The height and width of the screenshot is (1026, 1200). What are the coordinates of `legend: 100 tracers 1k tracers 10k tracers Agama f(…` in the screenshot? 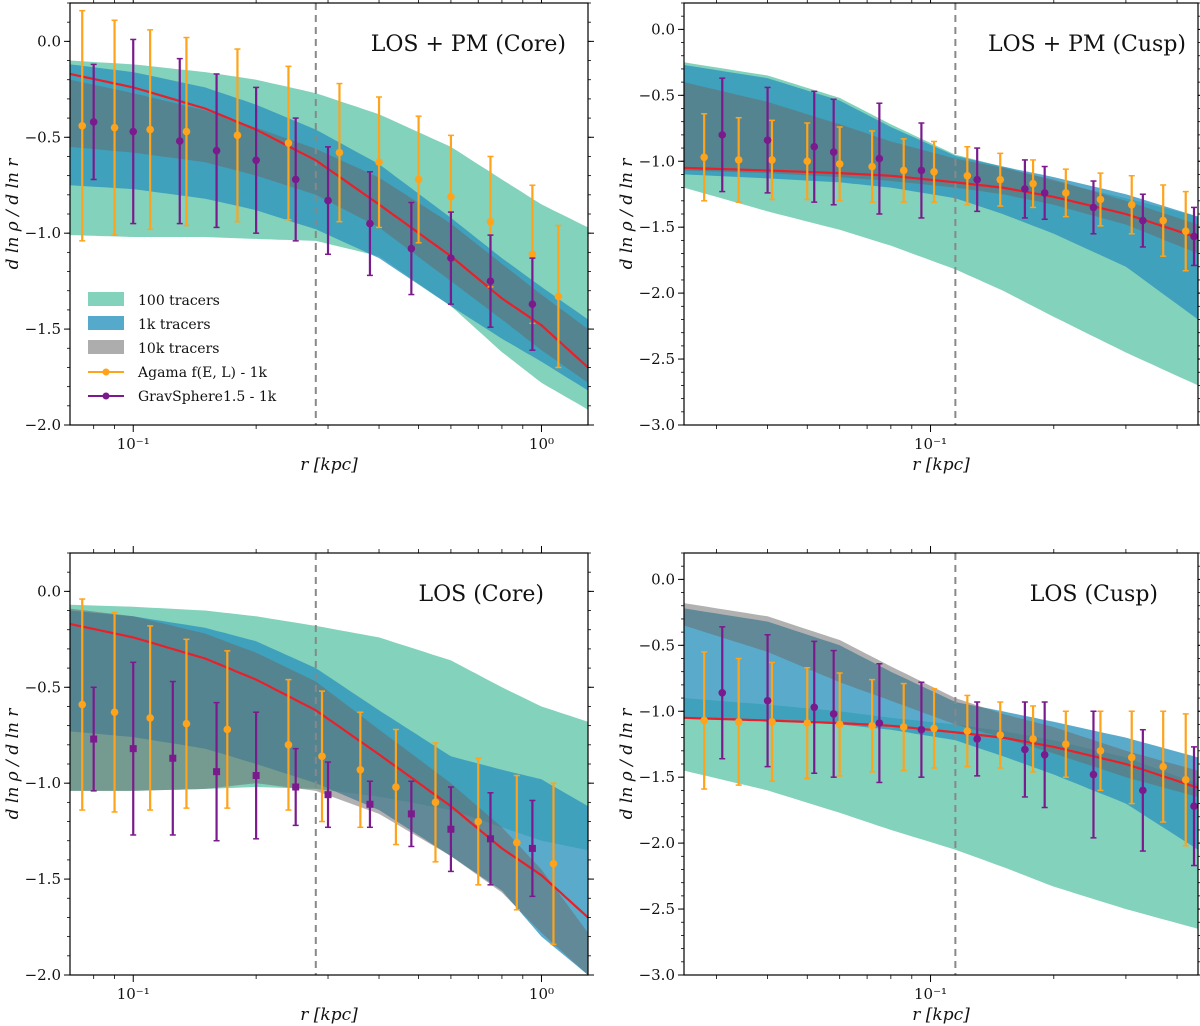 It's located at (182, 348).